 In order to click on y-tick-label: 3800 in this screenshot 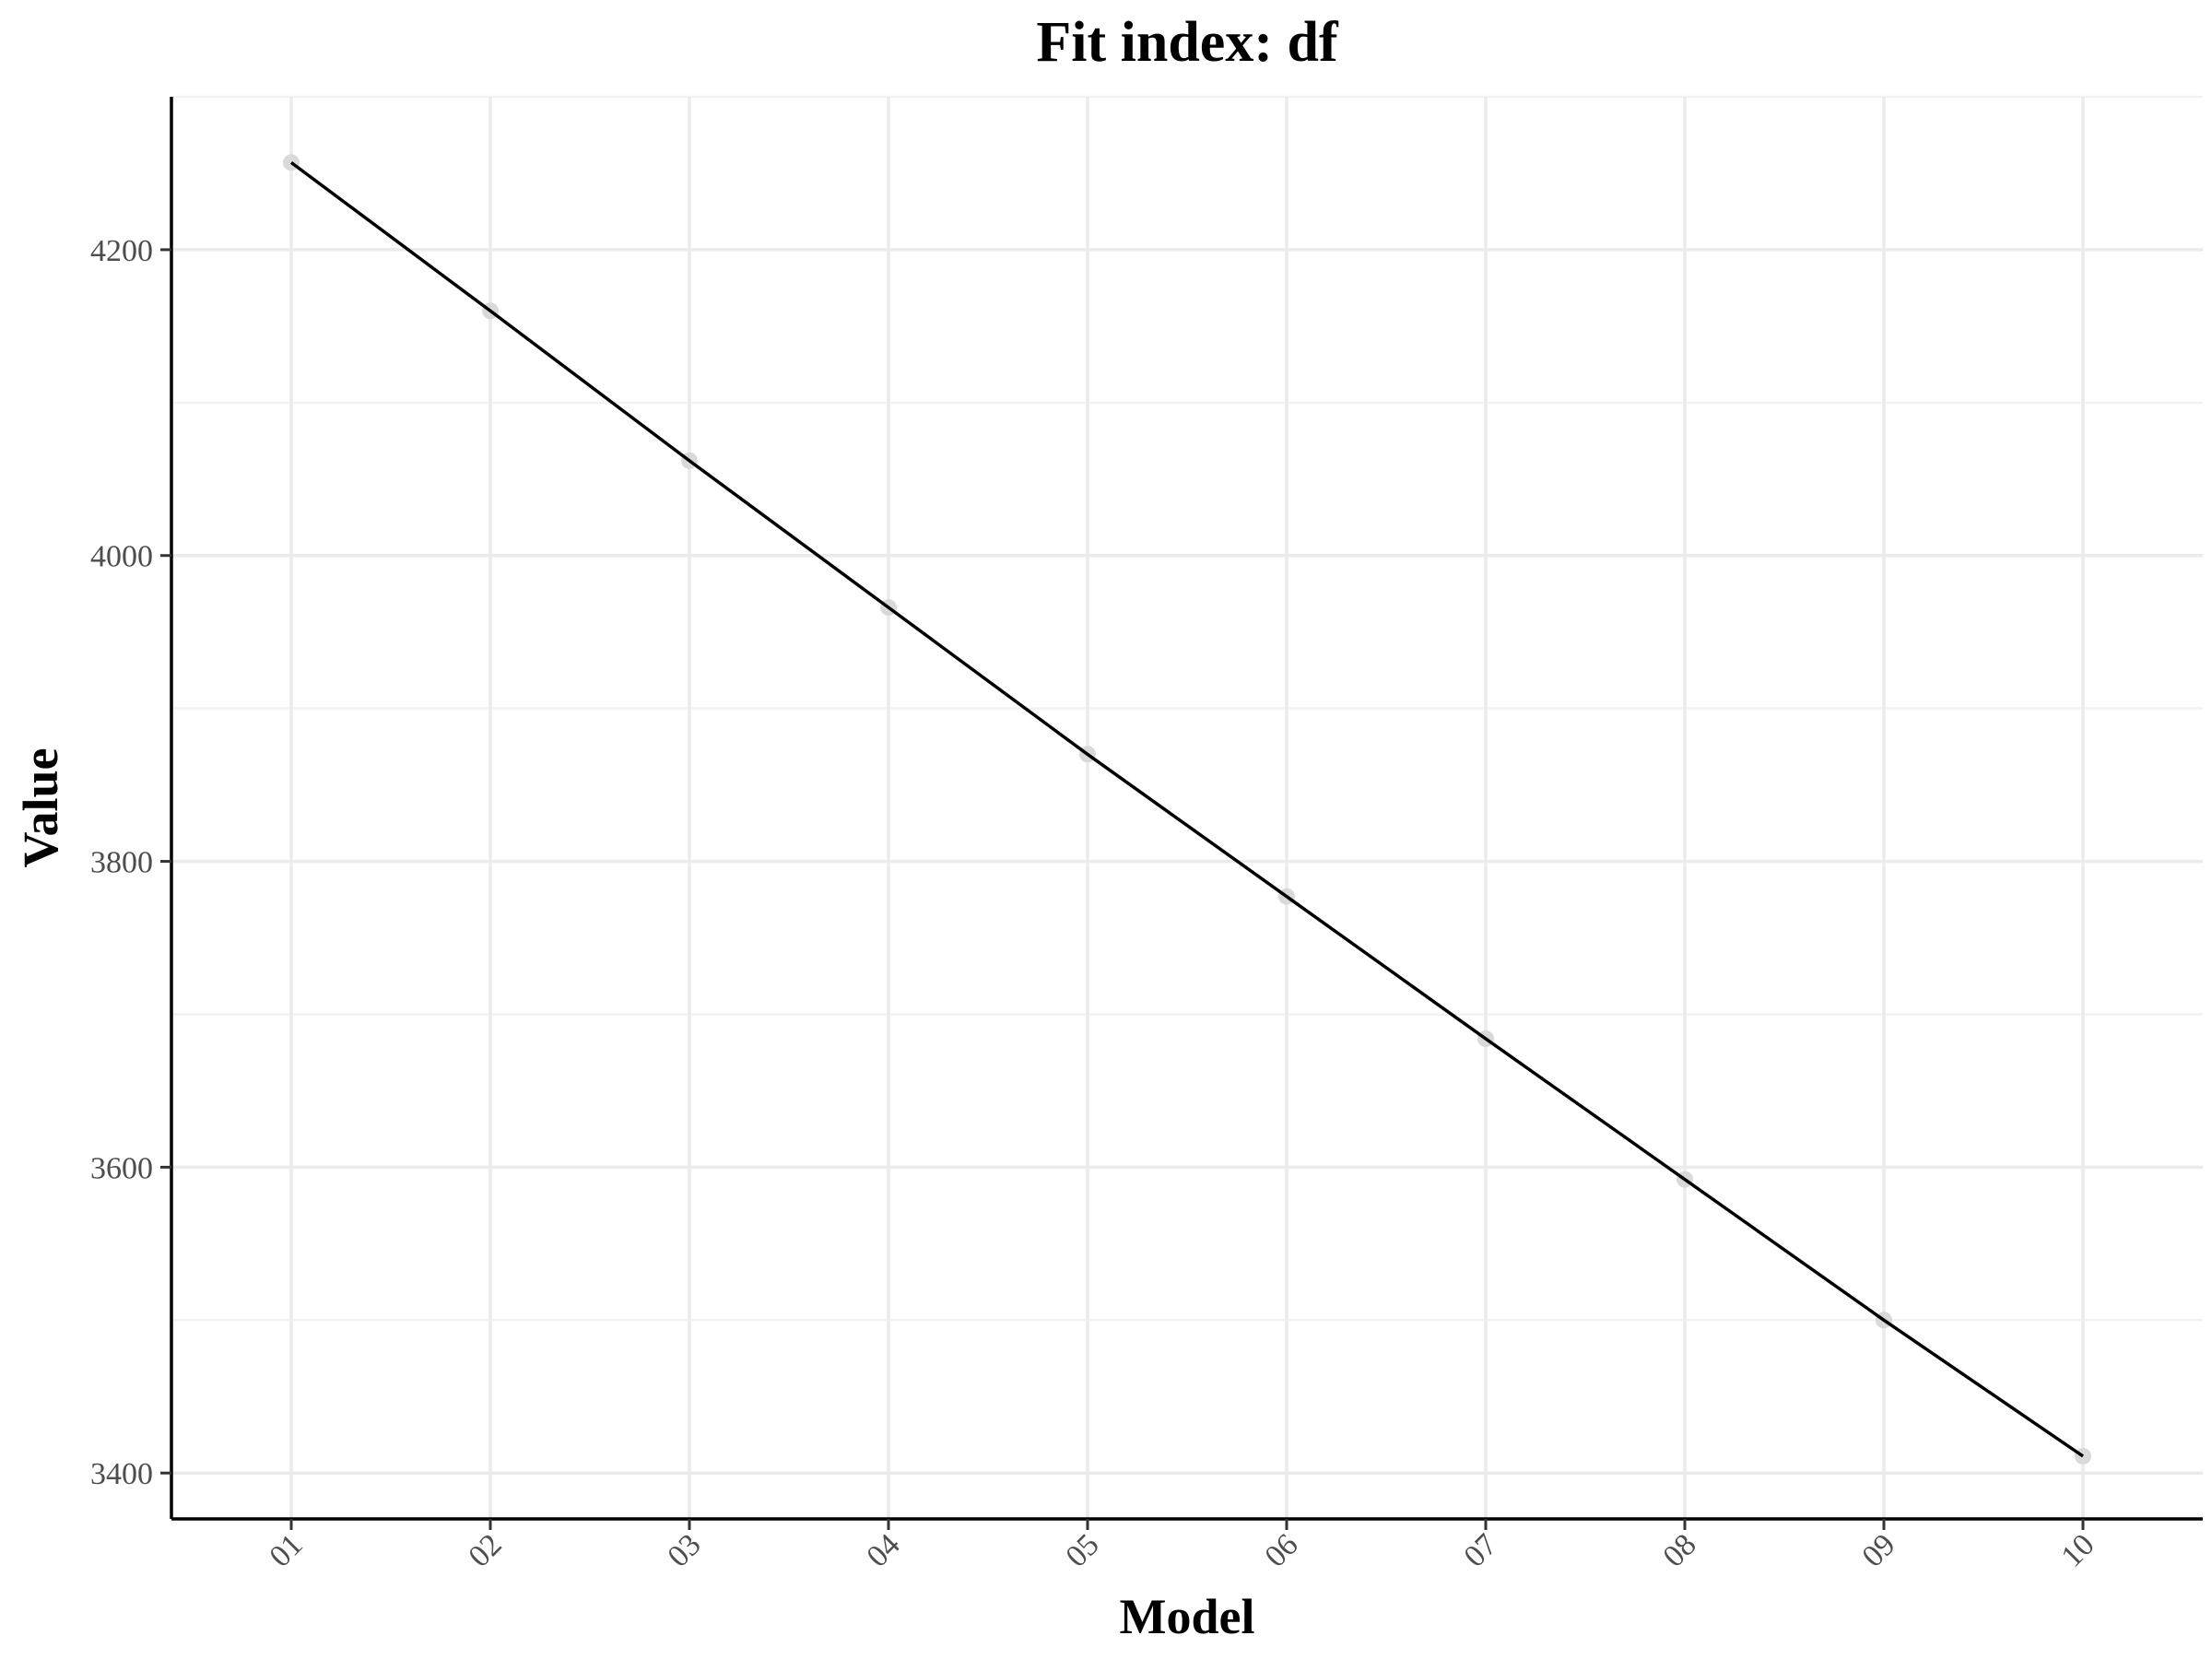, I will do `click(121, 863)`.